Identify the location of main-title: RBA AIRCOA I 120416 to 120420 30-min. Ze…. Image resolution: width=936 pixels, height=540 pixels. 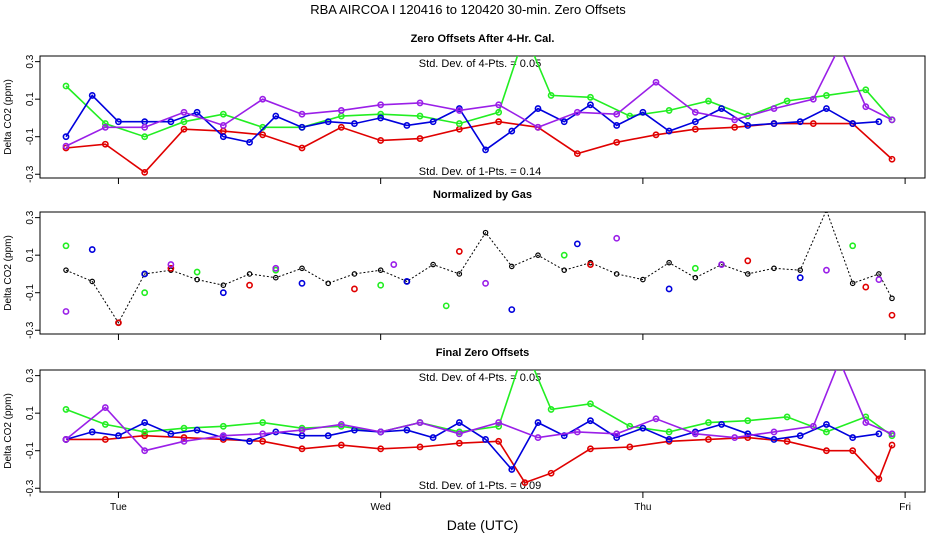
(468, 9).